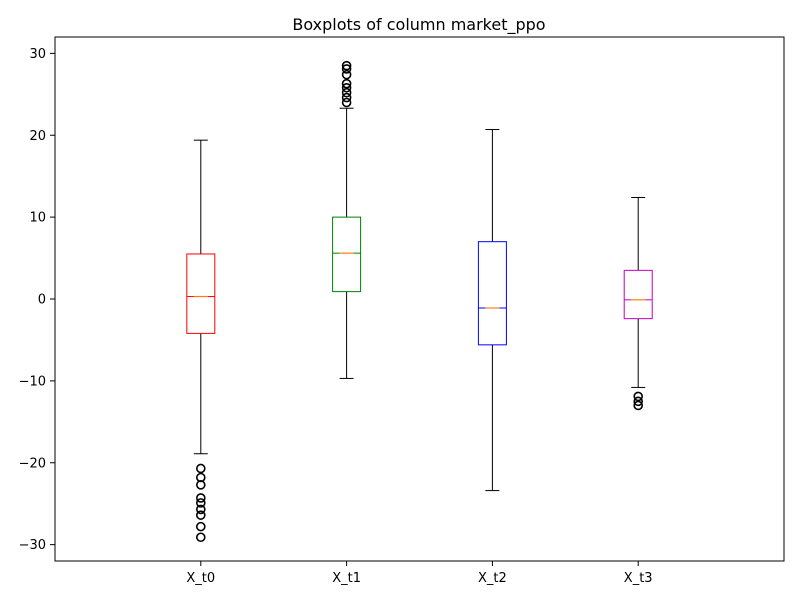 This screenshot has height=604, width=800. What do you see at coordinates (492, 578) in the screenshot?
I see `x-tick-label: X_t2` at bounding box center [492, 578].